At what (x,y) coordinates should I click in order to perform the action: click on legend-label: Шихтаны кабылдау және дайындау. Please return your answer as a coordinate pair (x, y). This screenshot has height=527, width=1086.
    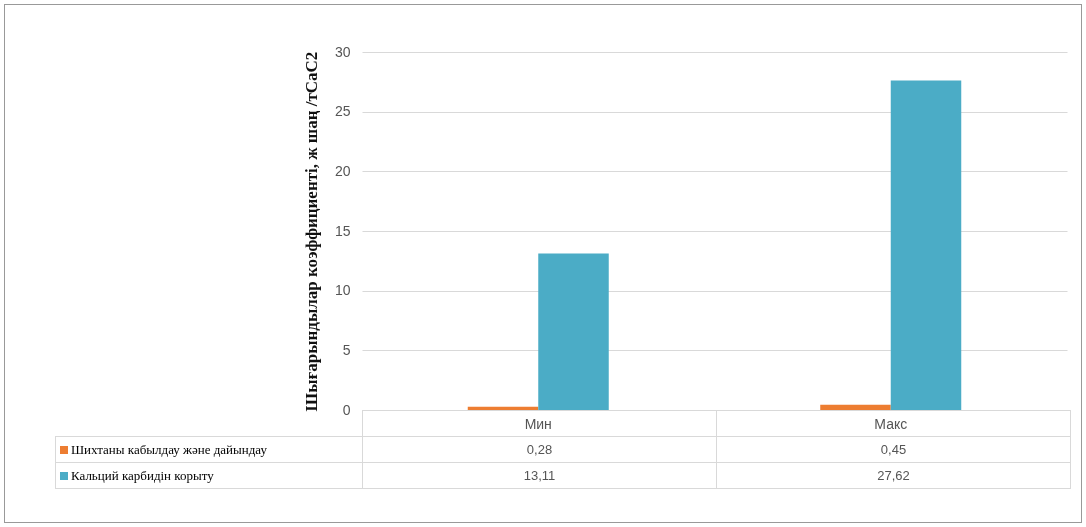
    Looking at the image, I should click on (209, 449).